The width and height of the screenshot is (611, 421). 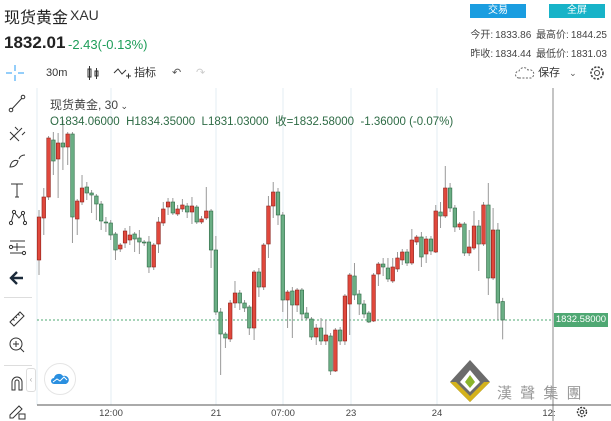 I want to click on instrument-symbol: XAU, so click(x=84, y=15).